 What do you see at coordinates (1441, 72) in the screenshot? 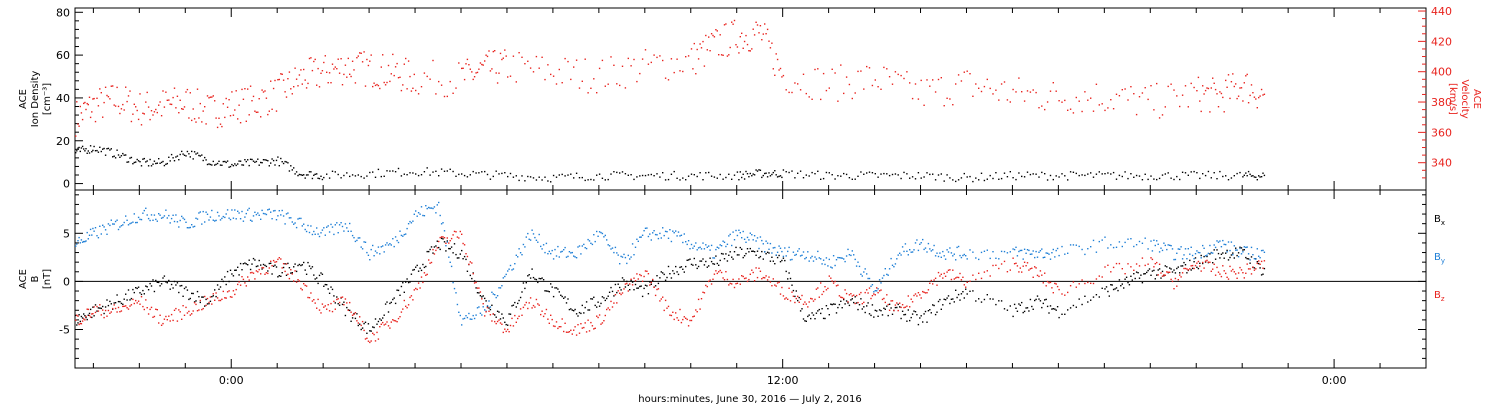
I see `y-right-tick-label: 400` at bounding box center [1441, 72].